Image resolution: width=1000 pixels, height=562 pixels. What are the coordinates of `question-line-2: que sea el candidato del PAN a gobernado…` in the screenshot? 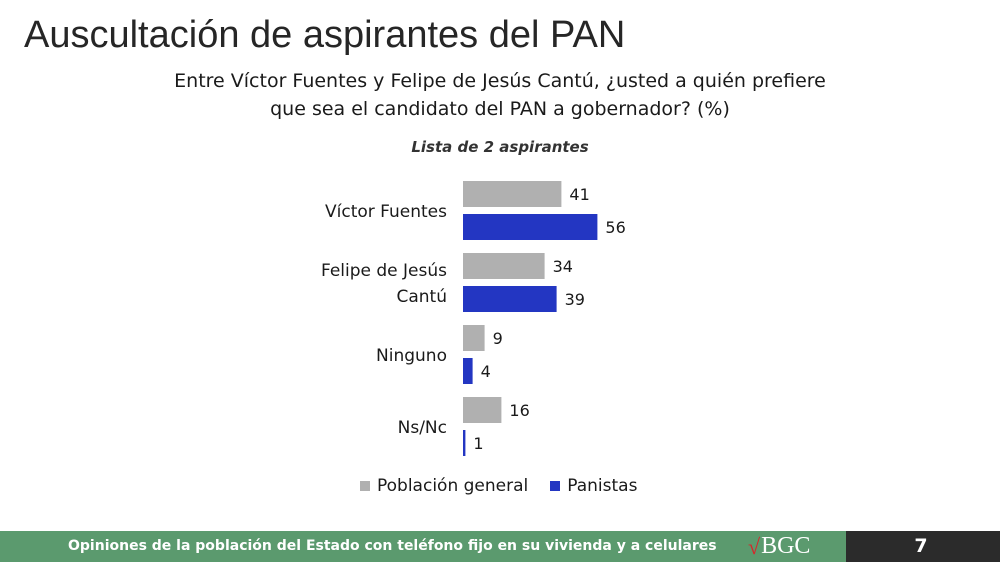 It's located at (500, 109).